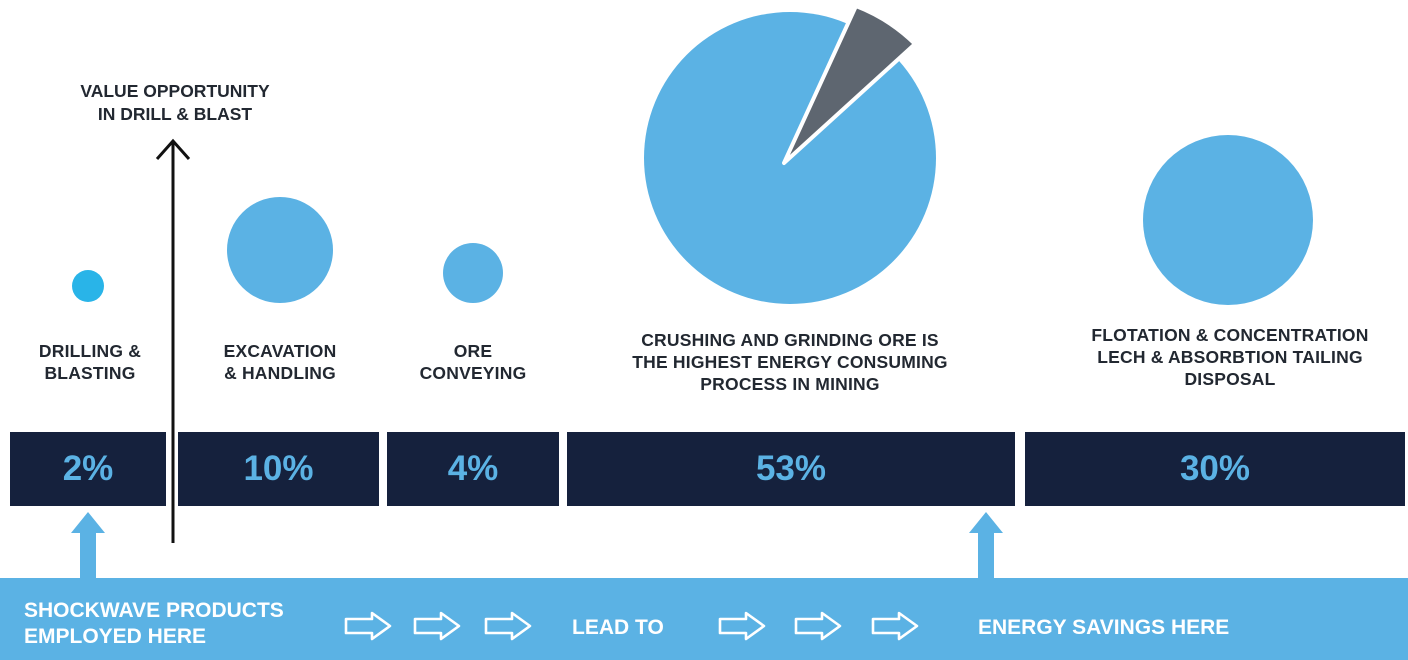 The image size is (1408, 660). Describe the element at coordinates (90, 362) in the screenshot. I see `stage-label-drilling: DRILLING & BLASTING` at that location.